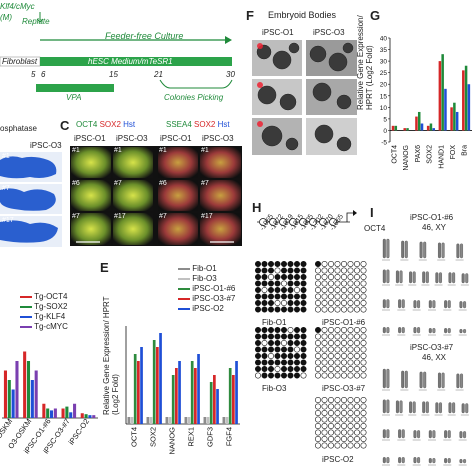 This screenshot has height=474, width=474. I want to click on karyotype-1-name: iPSC-O1-#6, so click(432, 217).